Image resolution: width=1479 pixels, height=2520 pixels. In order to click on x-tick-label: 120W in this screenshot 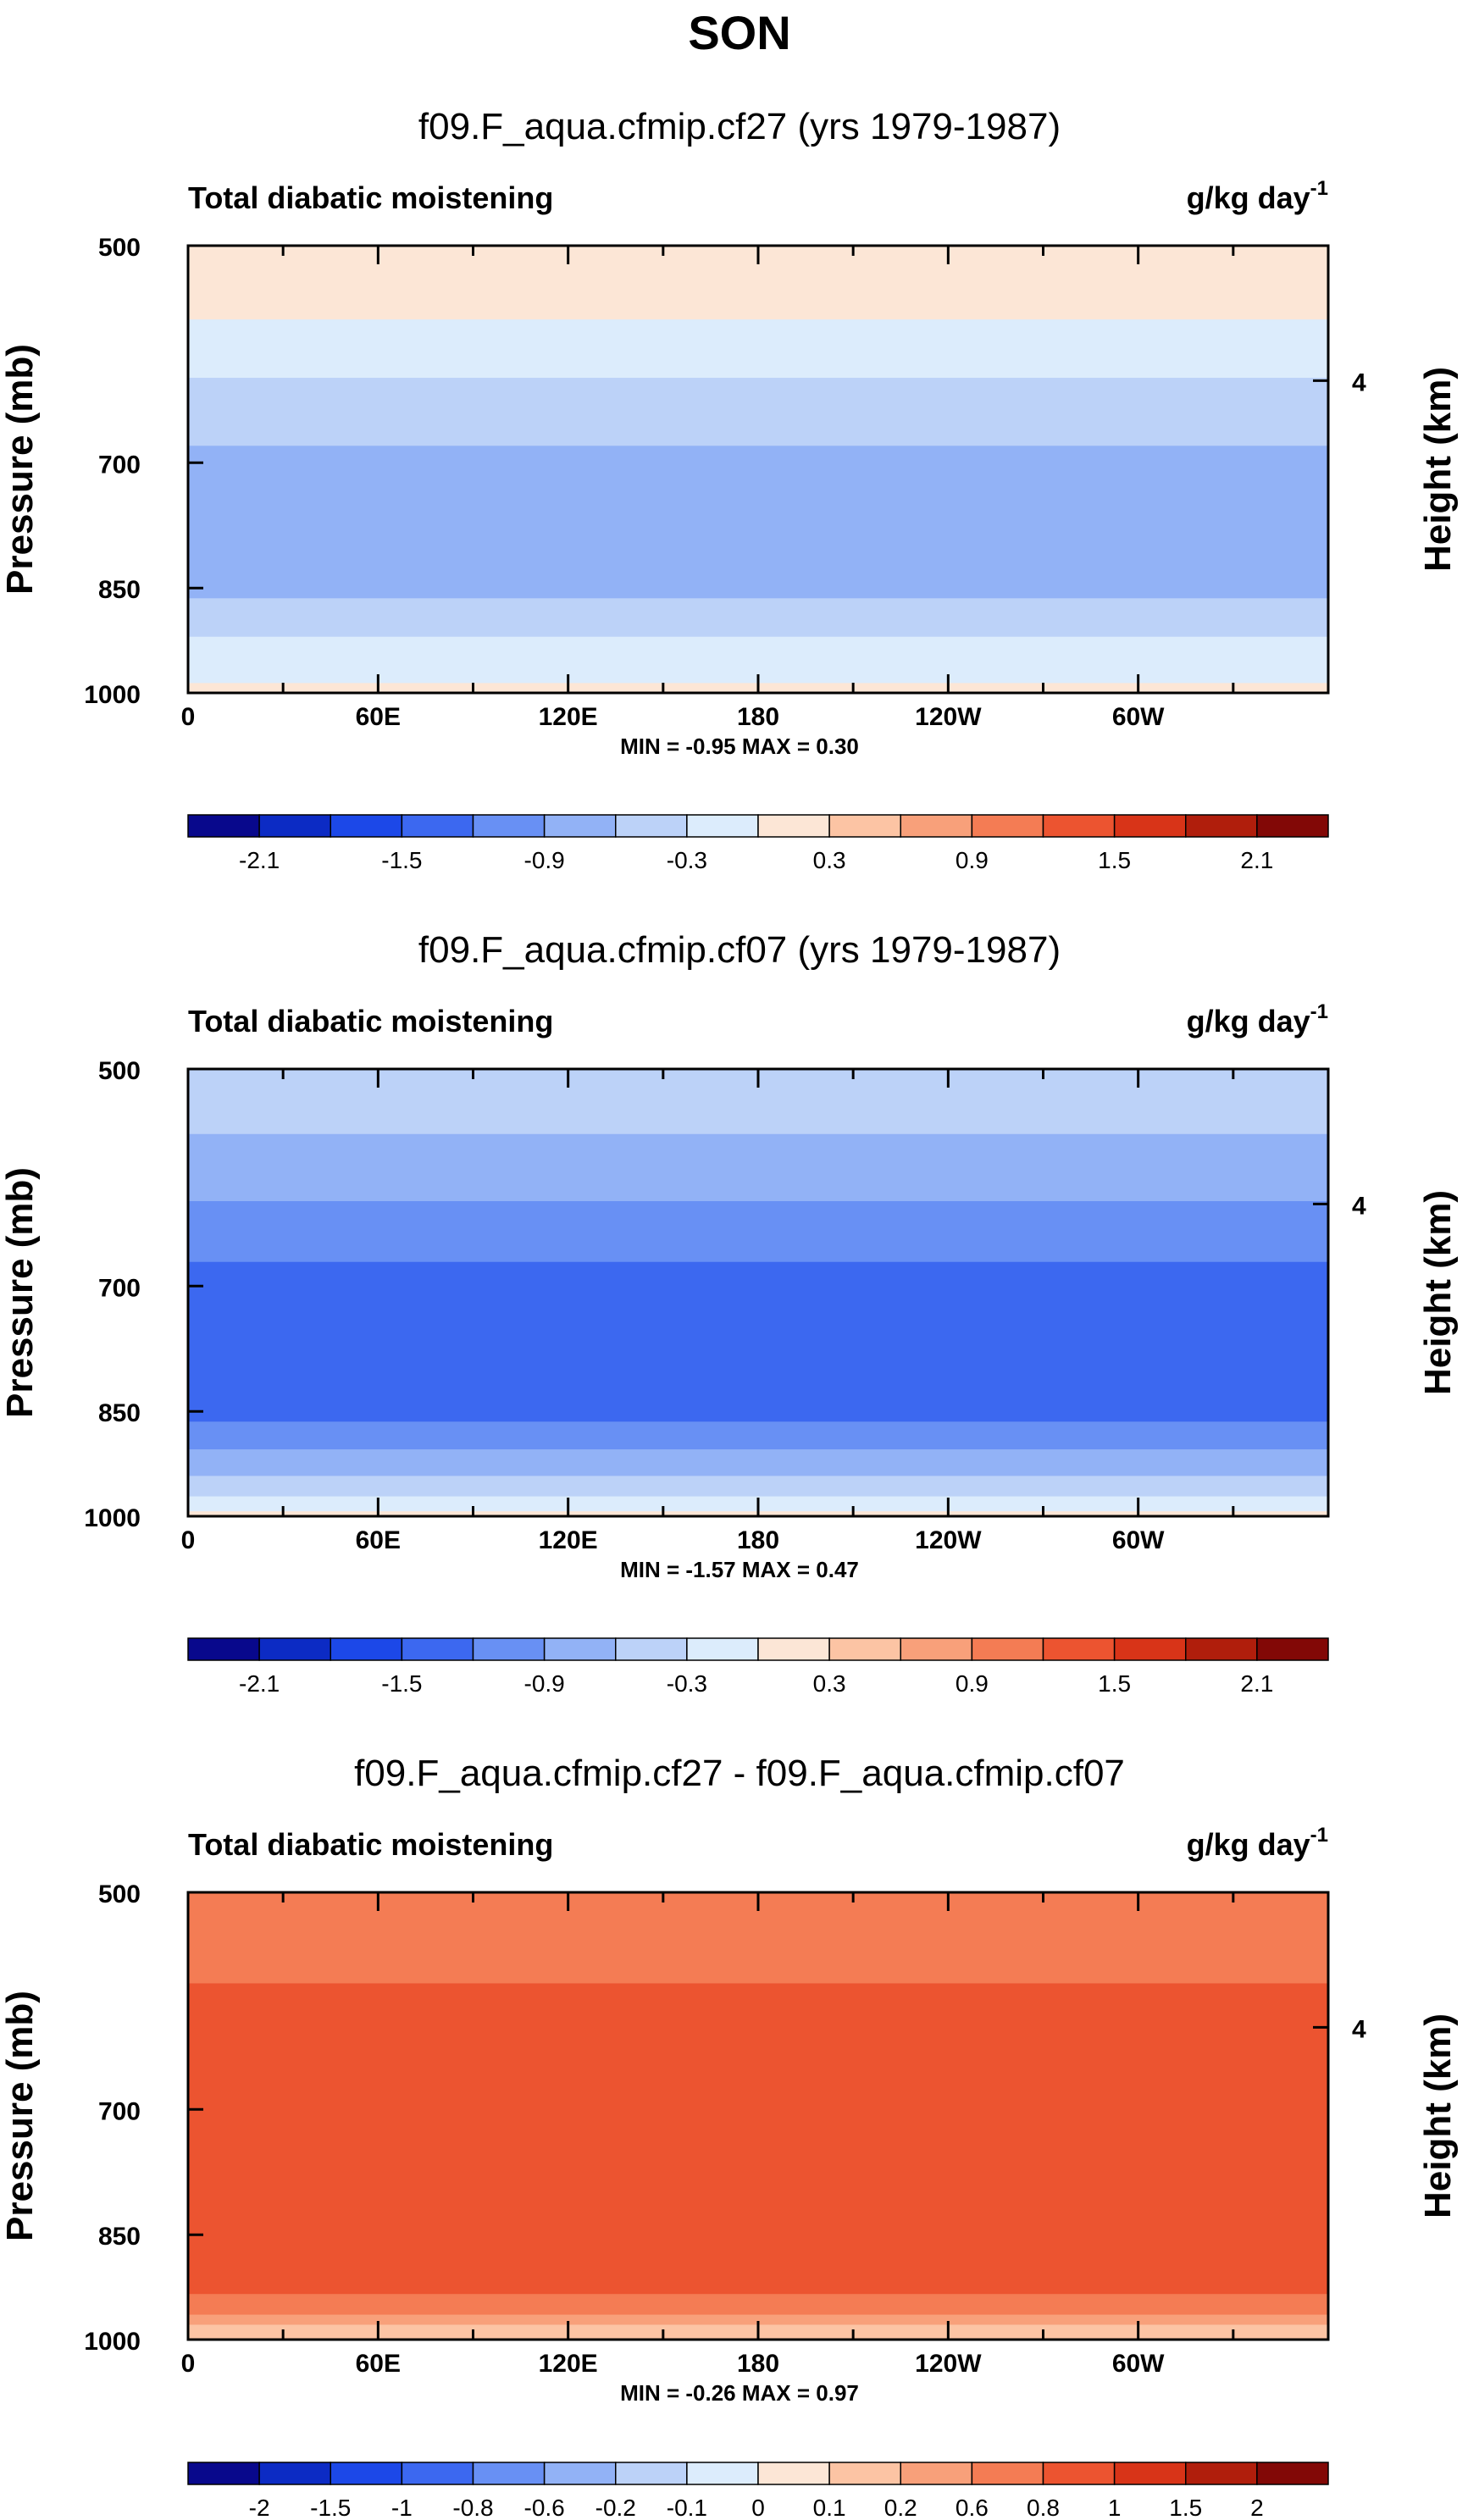, I will do `click(948, 717)`.